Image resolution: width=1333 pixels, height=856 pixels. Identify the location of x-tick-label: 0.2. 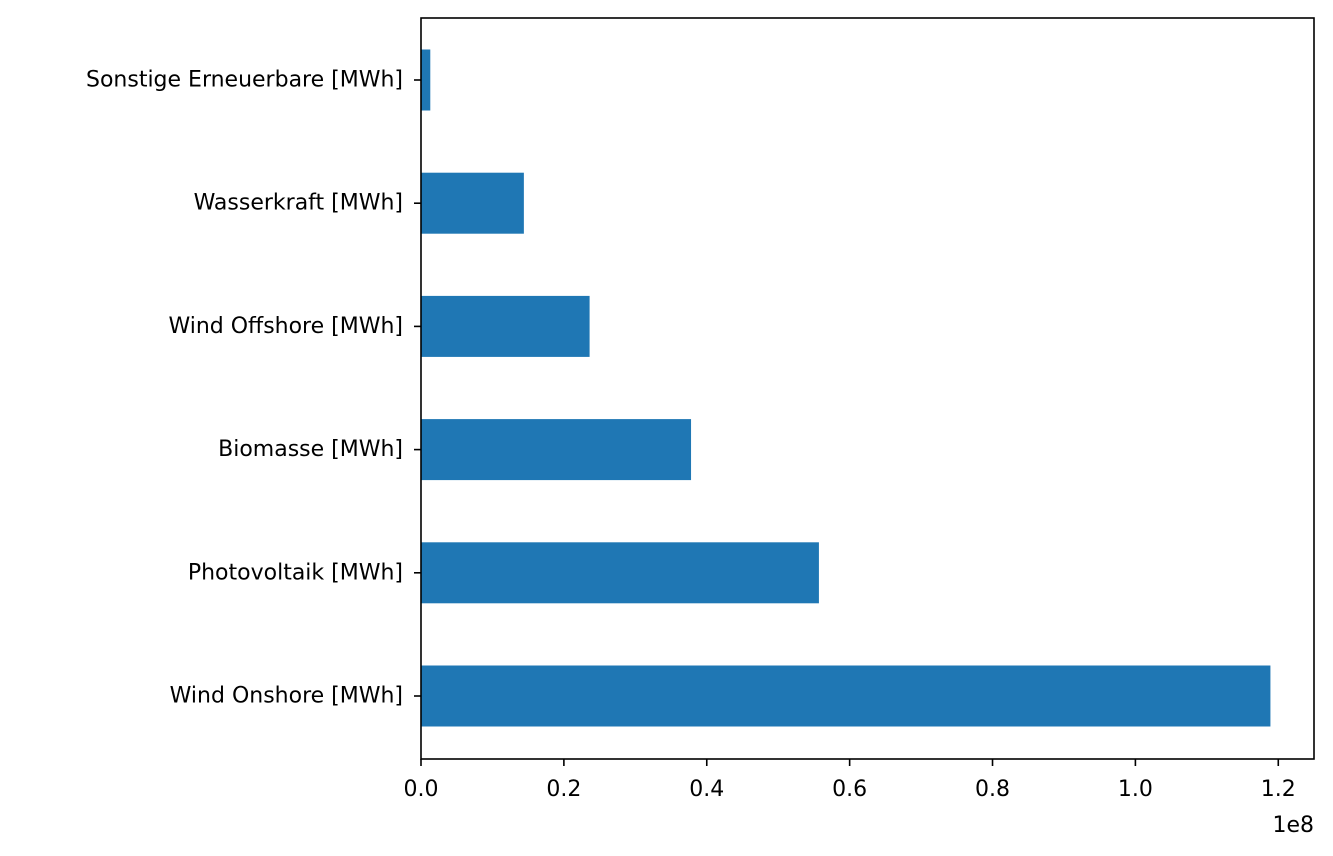
(563, 789).